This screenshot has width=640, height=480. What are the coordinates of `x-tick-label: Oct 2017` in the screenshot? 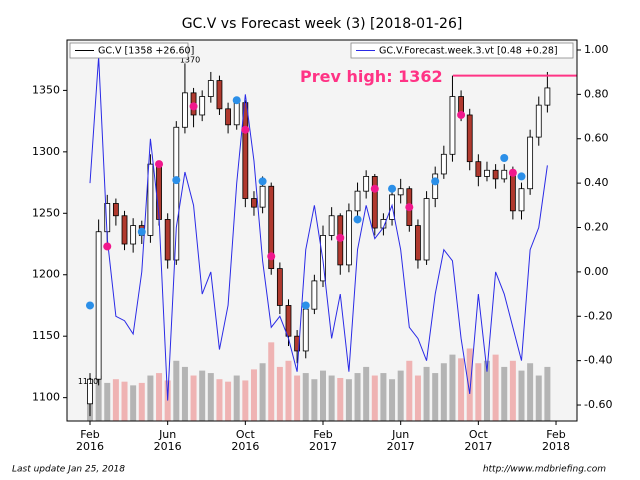 It's located at (478, 440).